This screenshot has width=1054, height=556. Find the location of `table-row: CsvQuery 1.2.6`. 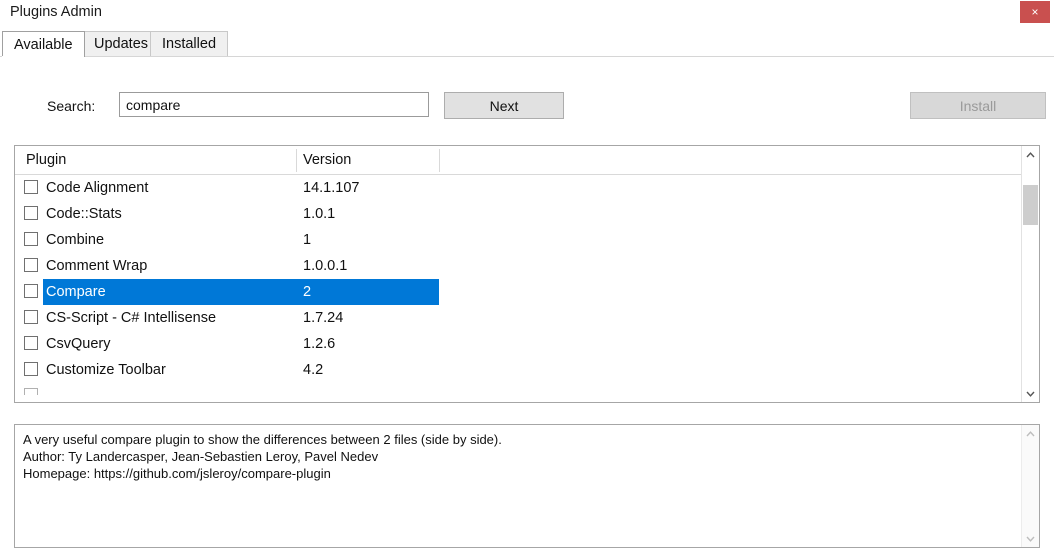

table-row: CsvQuery 1.2.6 is located at coordinates (527, 344).